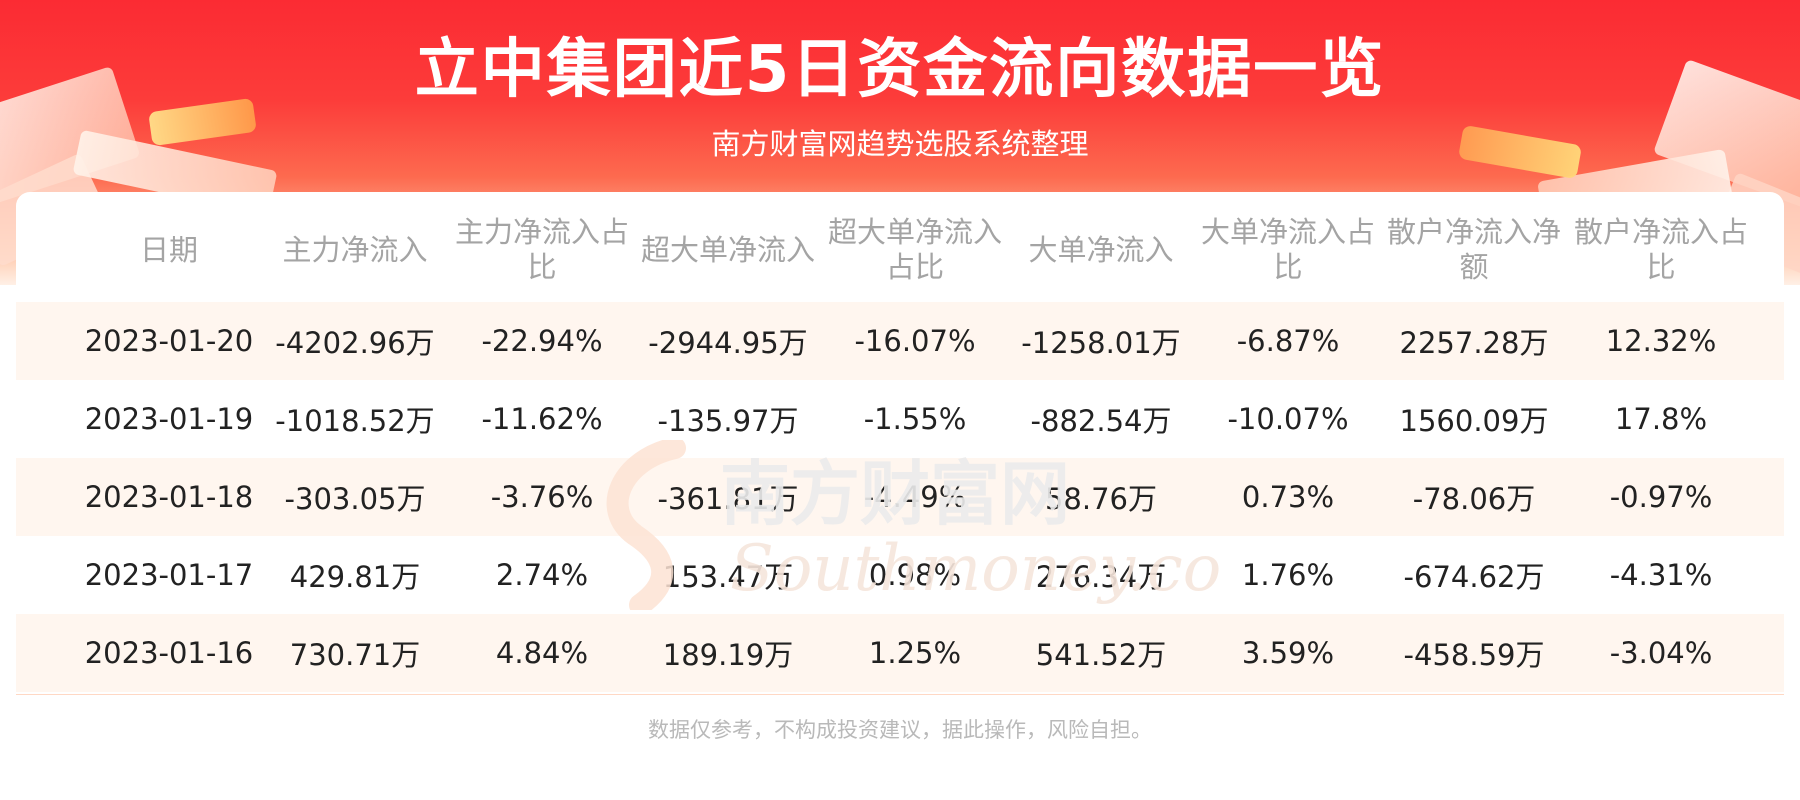 Image resolution: width=1800 pixels, height=800 pixels. I want to click on table-cell: -3.76%, so click(542, 497).